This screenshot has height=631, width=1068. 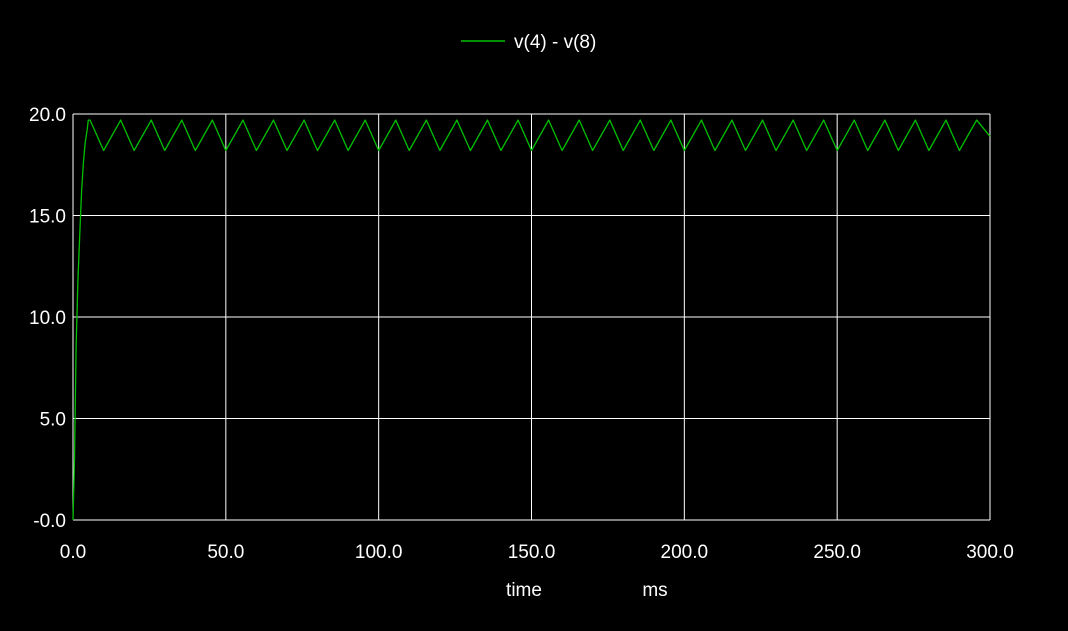 What do you see at coordinates (53, 420) in the screenshot?
I see `y-tick-label: 5.0` at bounding box center [53, 420].